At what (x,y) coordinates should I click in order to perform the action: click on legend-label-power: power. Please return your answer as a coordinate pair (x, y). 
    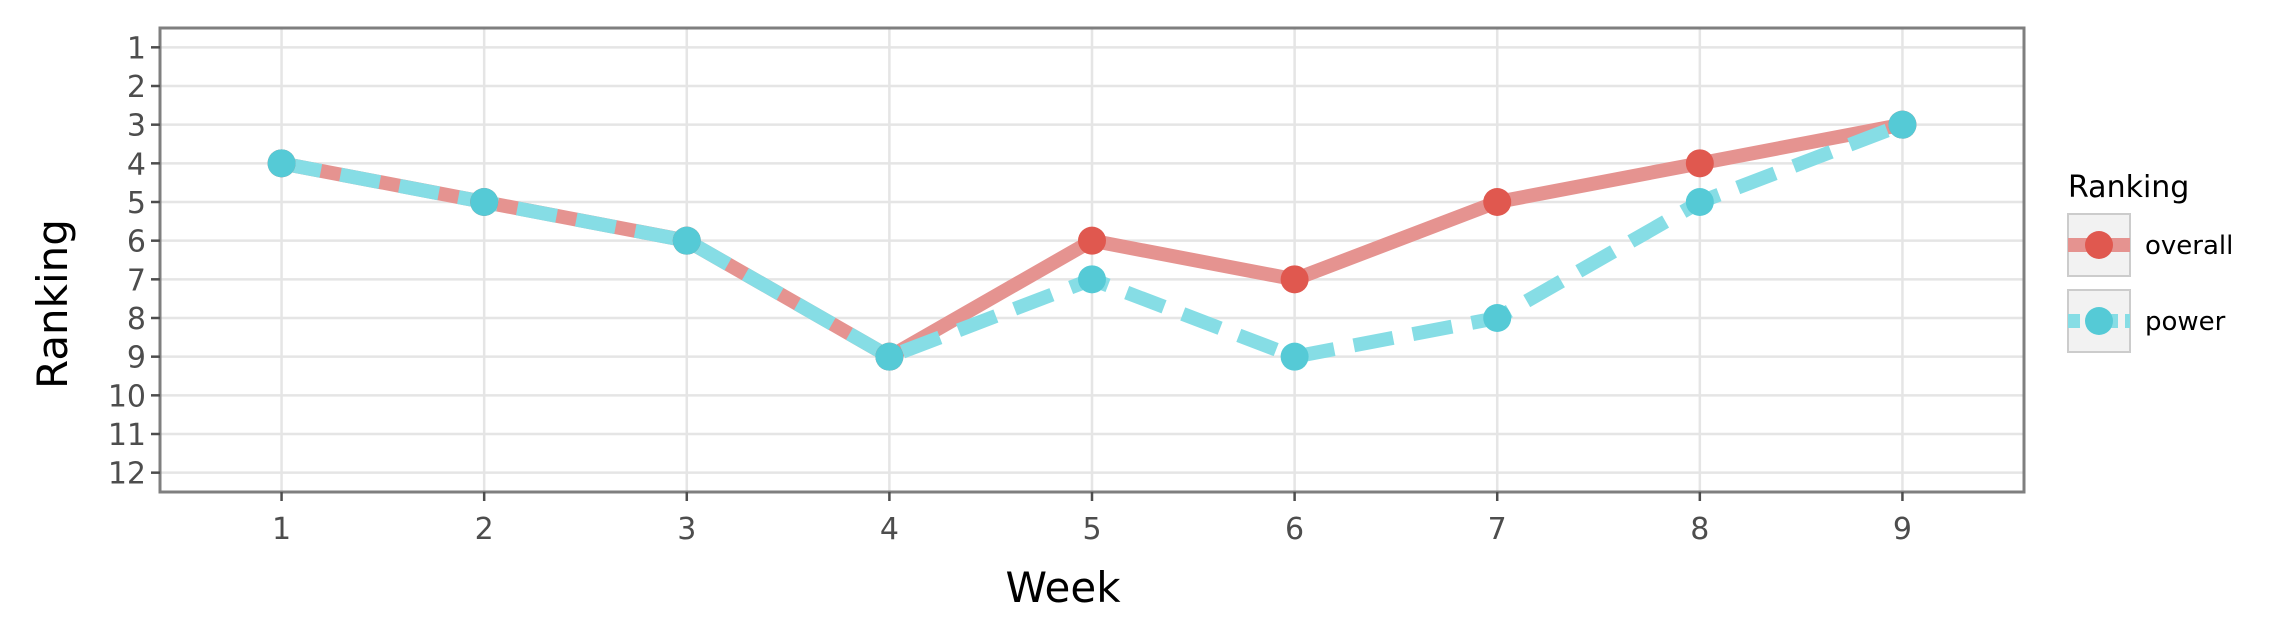
    Looking at the image, I should click on (2185, 322).